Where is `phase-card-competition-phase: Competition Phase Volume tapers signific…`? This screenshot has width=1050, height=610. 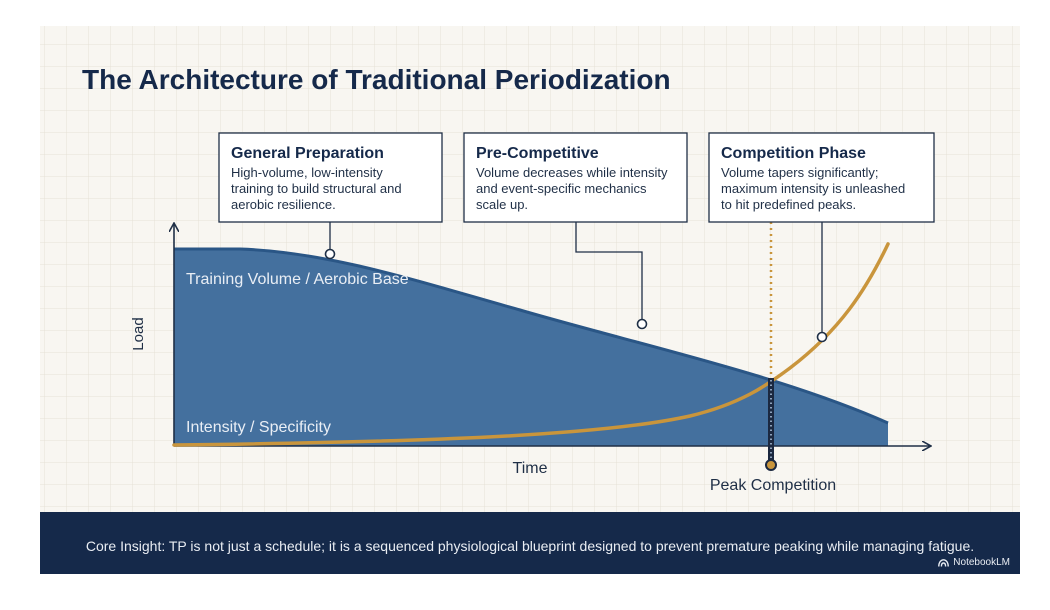
phase-card-competition-phase: Competition Phase Volume tapers signific… is located at coordinates (821, 177).